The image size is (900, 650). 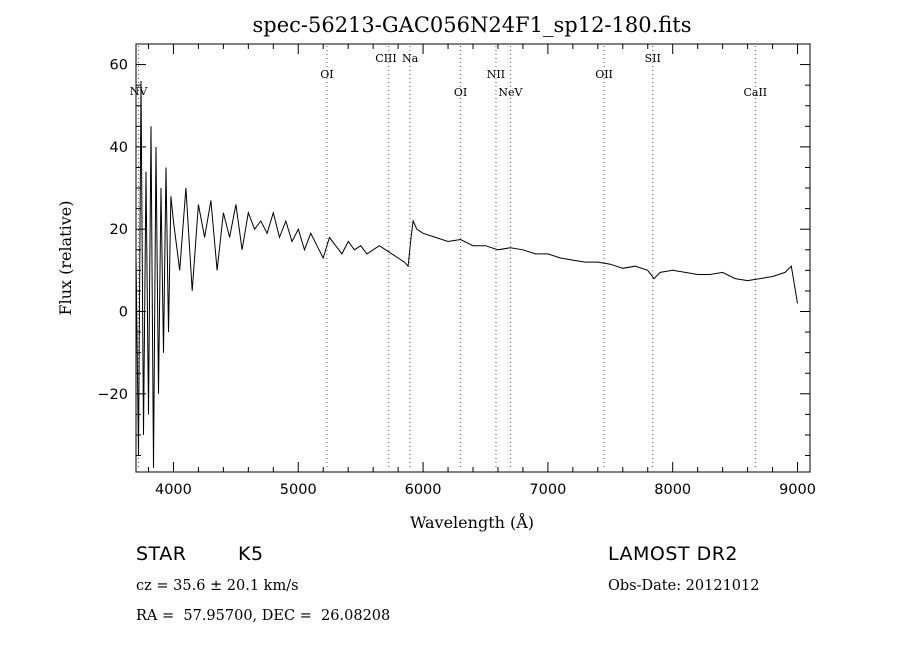 What do you see at coordinates (472, 522) in the screenshot?
I see `x-axis-label: Wavelength (Å)` at bounding box center [472, 522].